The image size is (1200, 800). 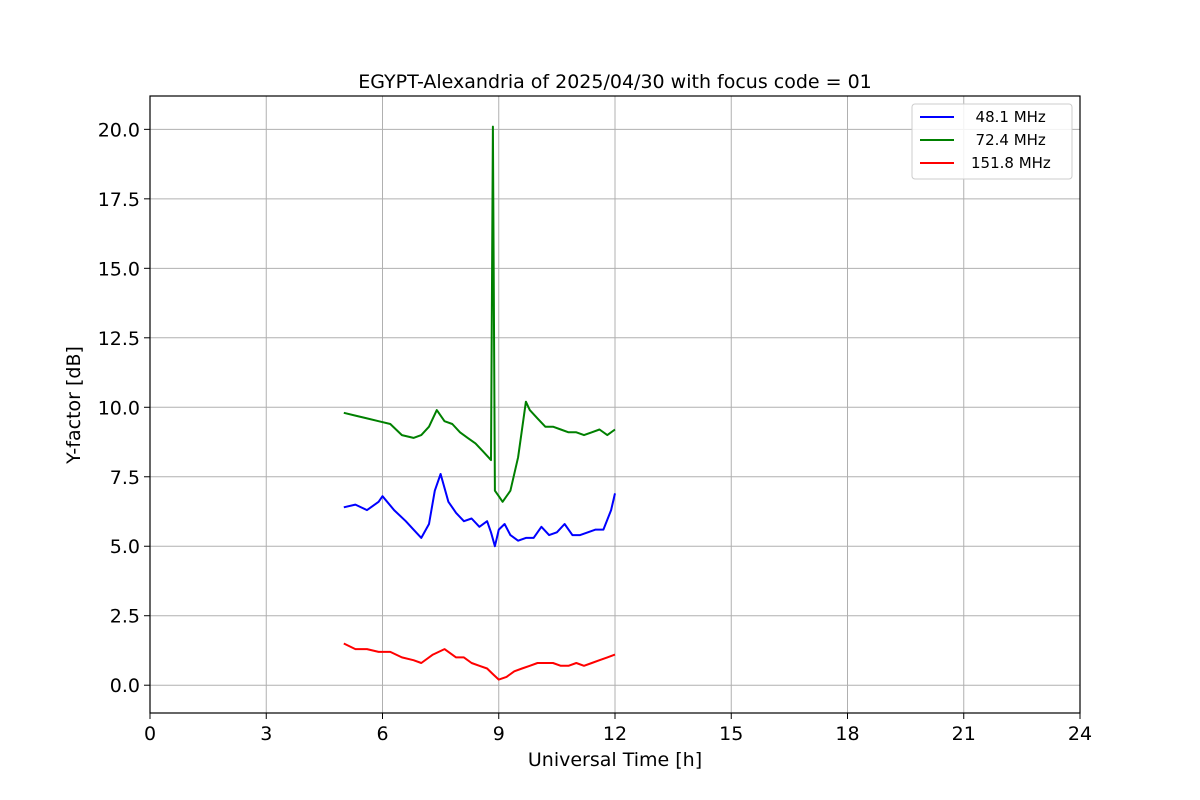 I want to click on legend-box, so click(x=992, y=141).